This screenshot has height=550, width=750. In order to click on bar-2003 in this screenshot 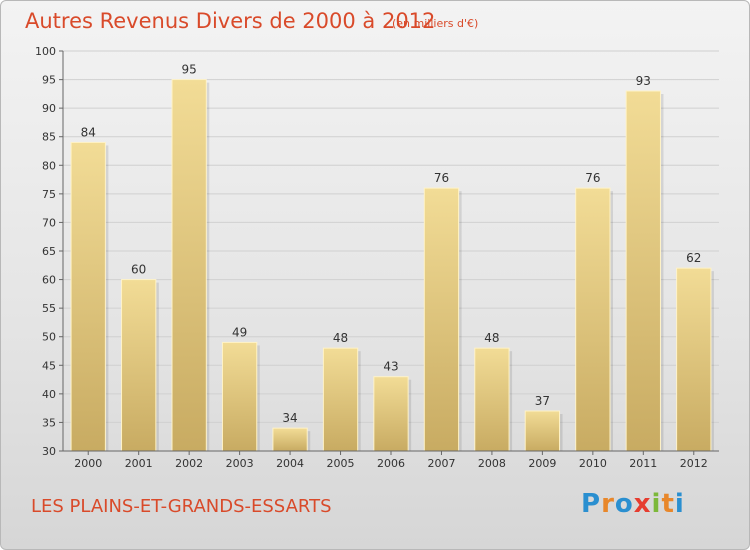, I will do `click(239, 396)`.